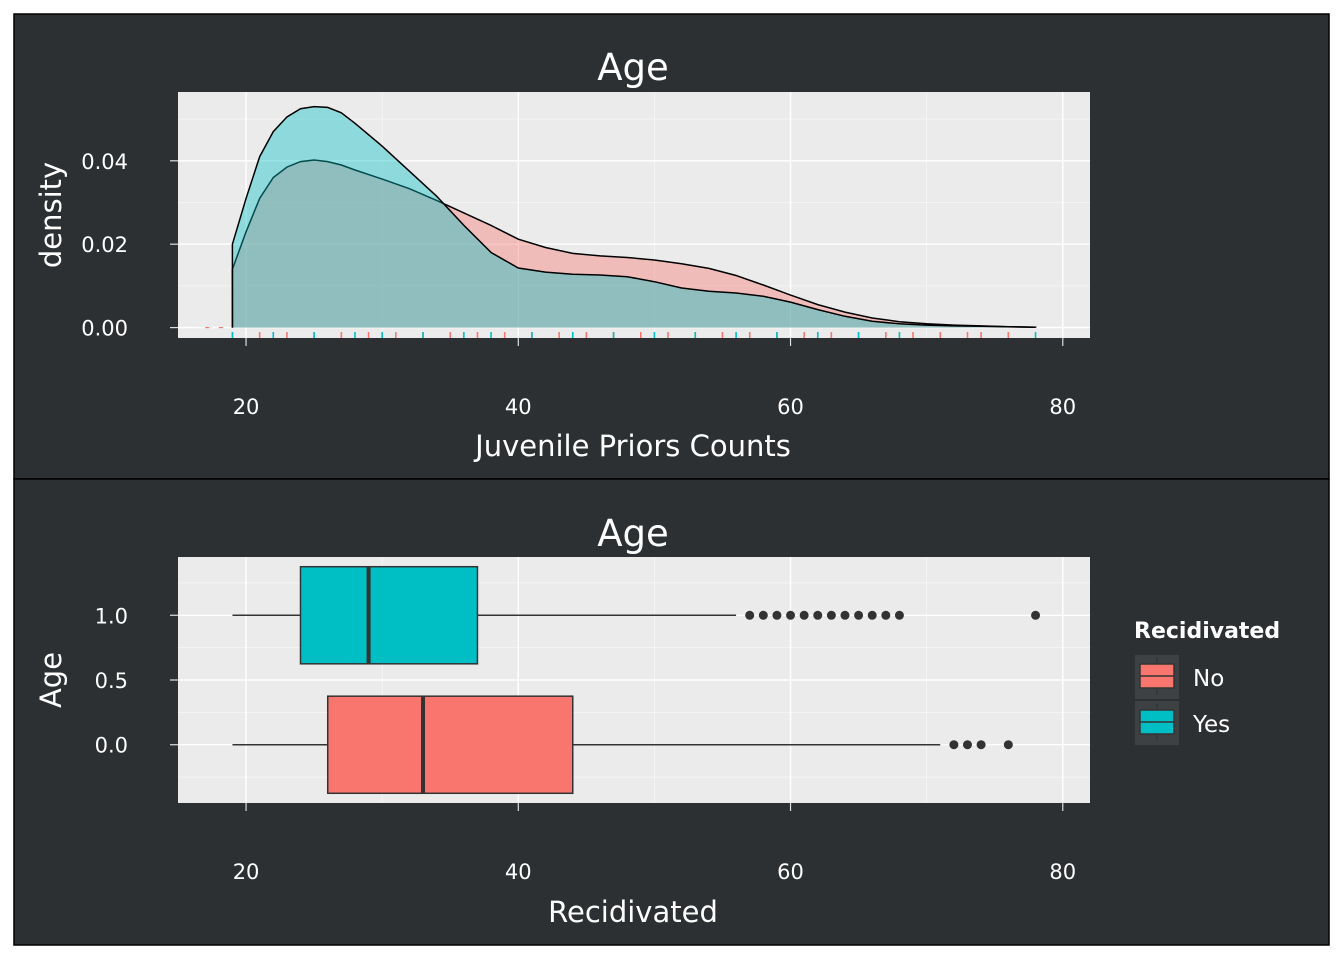 The image size is (1344, 964). What do you see at coordinates (246, 407) in the screenshot?
I see `density-x-tick-label: 20` at bounding box center [246, 407].